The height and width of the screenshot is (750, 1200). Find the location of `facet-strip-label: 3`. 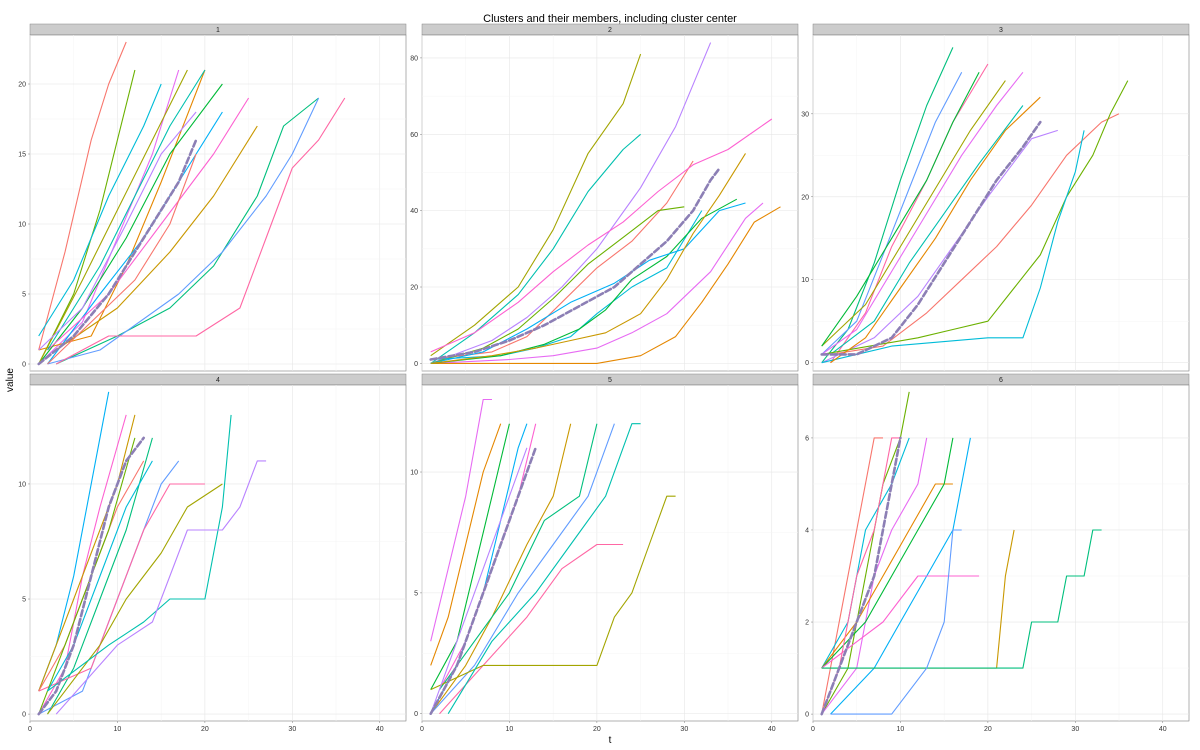

facet-strip-label: 3 is located at coordinates (1001, 30).